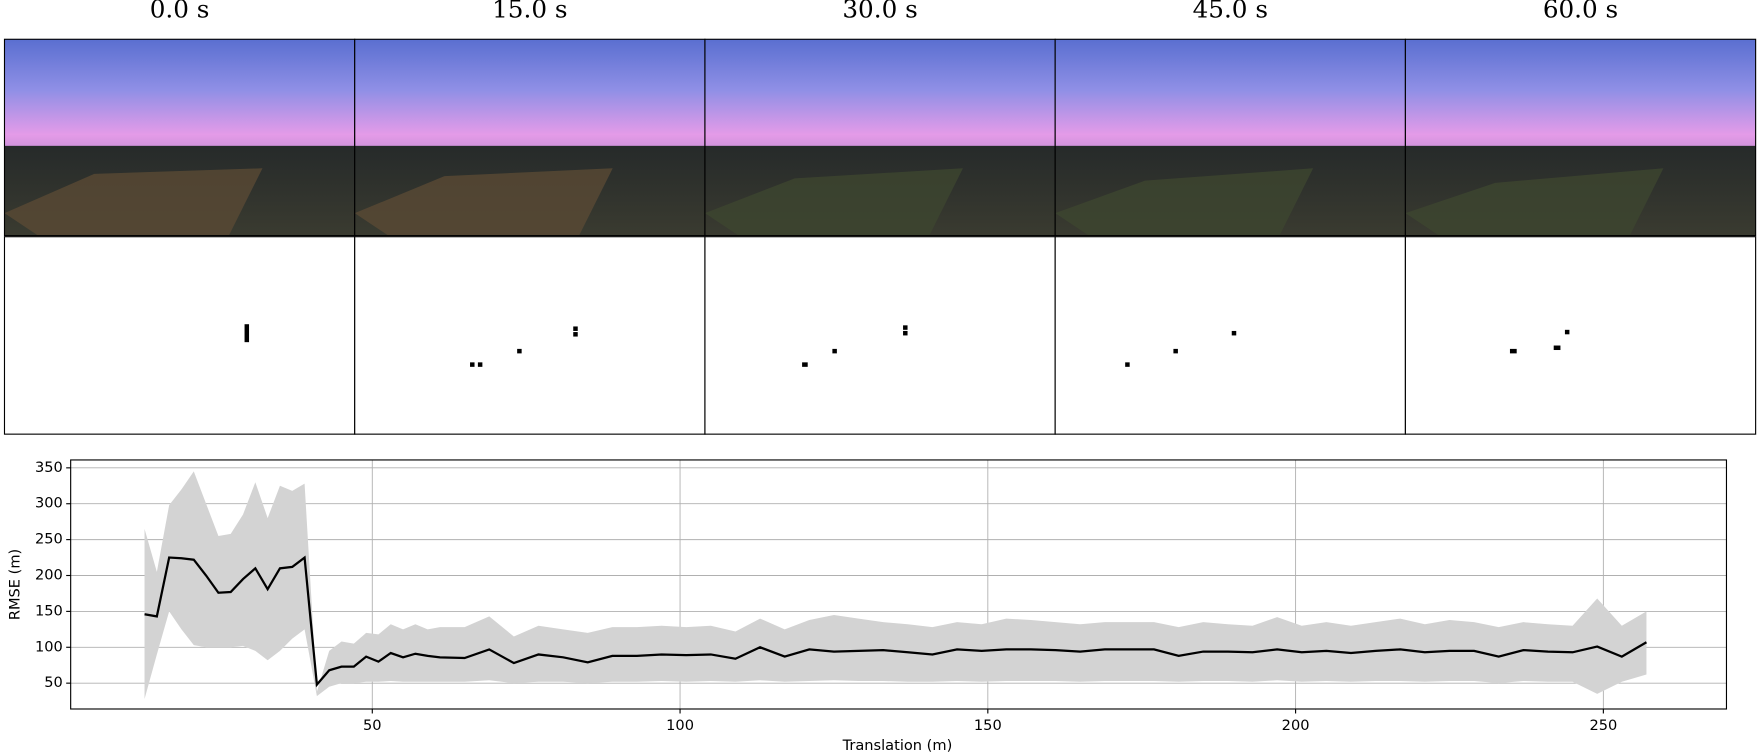 This screenshot has height=755, width=1759. I want to click on y-tick-label: 100, so click(49, 646).